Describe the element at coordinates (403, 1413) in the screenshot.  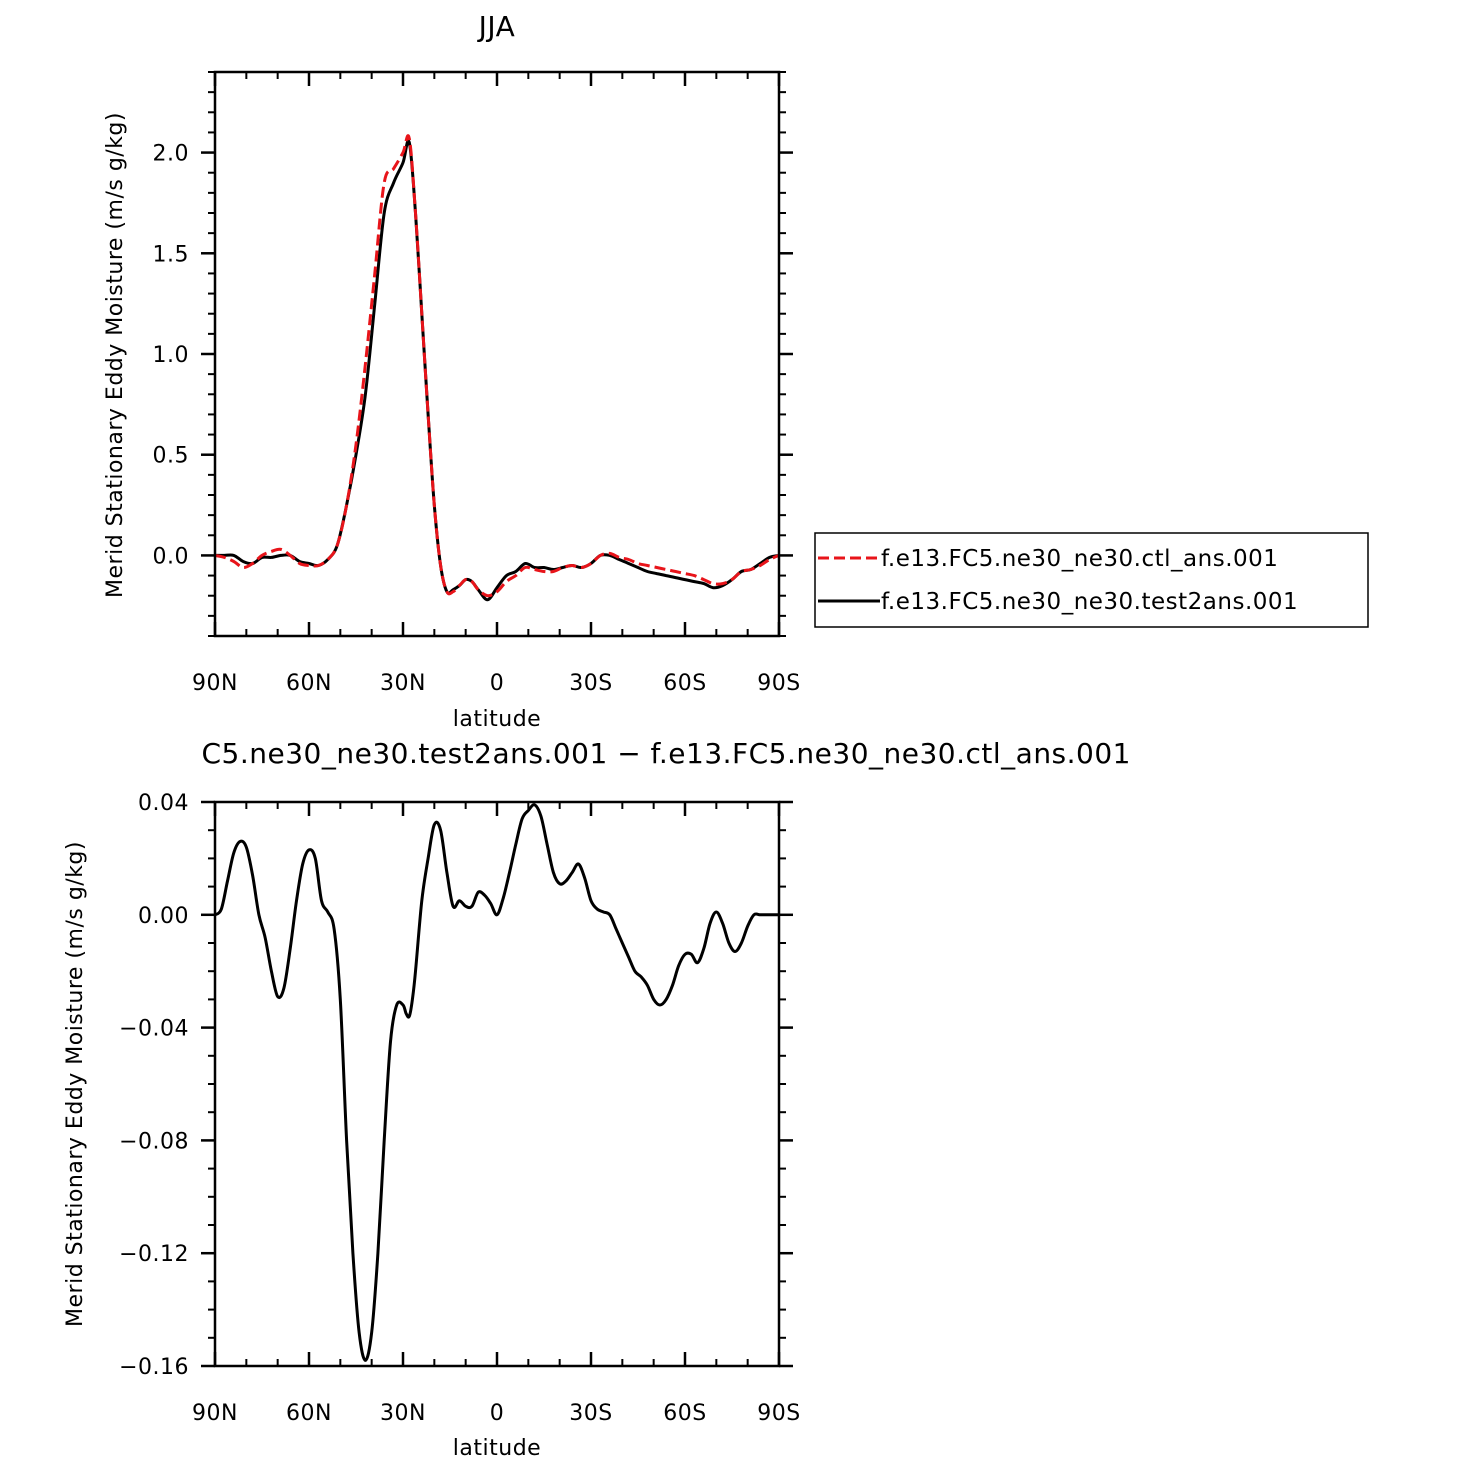
I see `bottom-x-tick-label: 30N` at that location.